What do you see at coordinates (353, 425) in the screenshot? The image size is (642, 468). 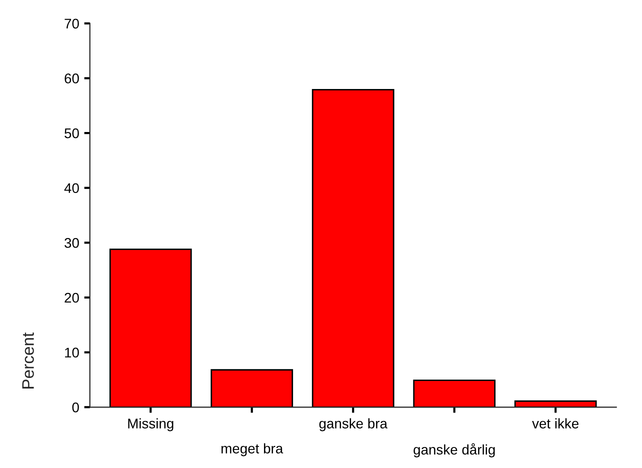 I see `x-tick-label: ganske bra` at bounding box center [353, 425].